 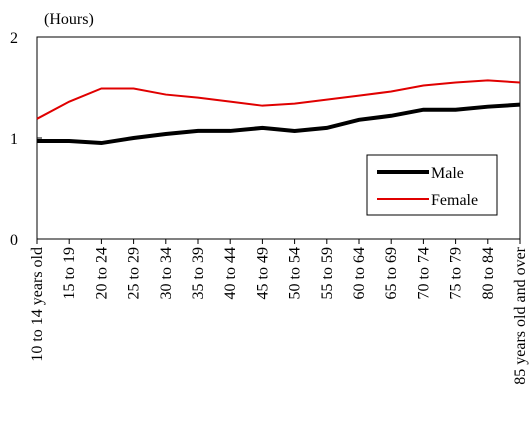 I want to click on y-axis-title: (Hours), so click(x=69, y=19).